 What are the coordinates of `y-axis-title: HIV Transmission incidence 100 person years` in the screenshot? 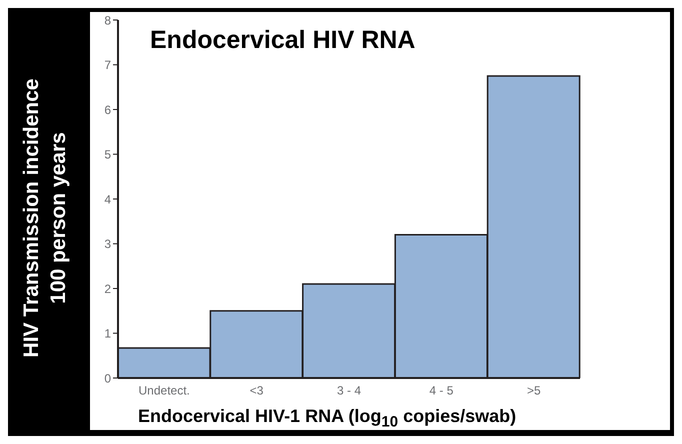 It's located at (45, 219).